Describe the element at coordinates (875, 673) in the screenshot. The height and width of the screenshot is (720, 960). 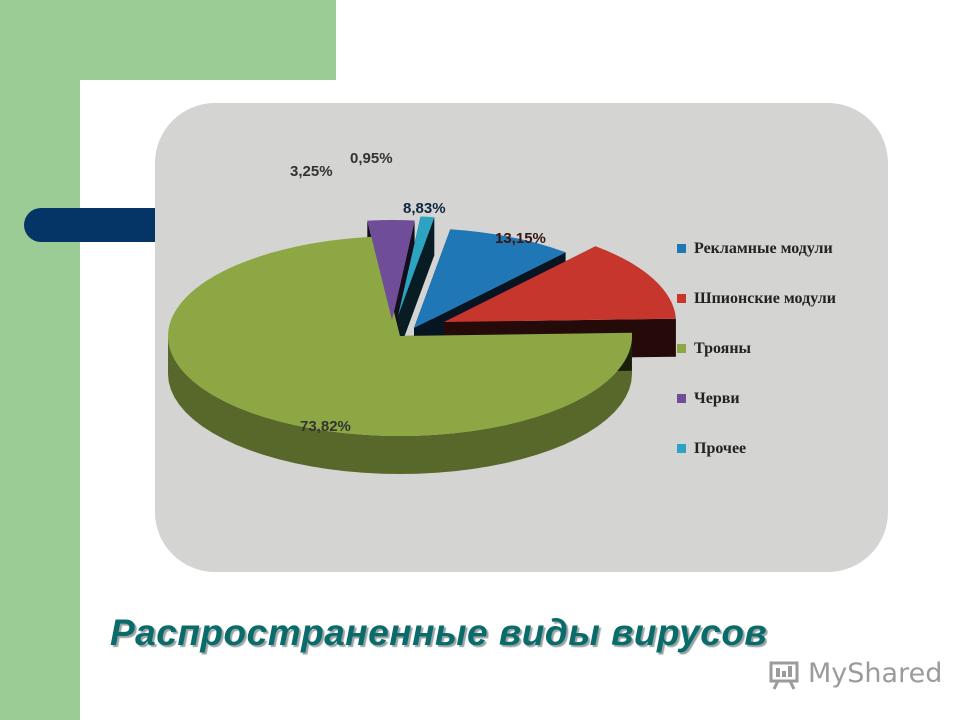
I see `watermark-text: MyShared` at that location.